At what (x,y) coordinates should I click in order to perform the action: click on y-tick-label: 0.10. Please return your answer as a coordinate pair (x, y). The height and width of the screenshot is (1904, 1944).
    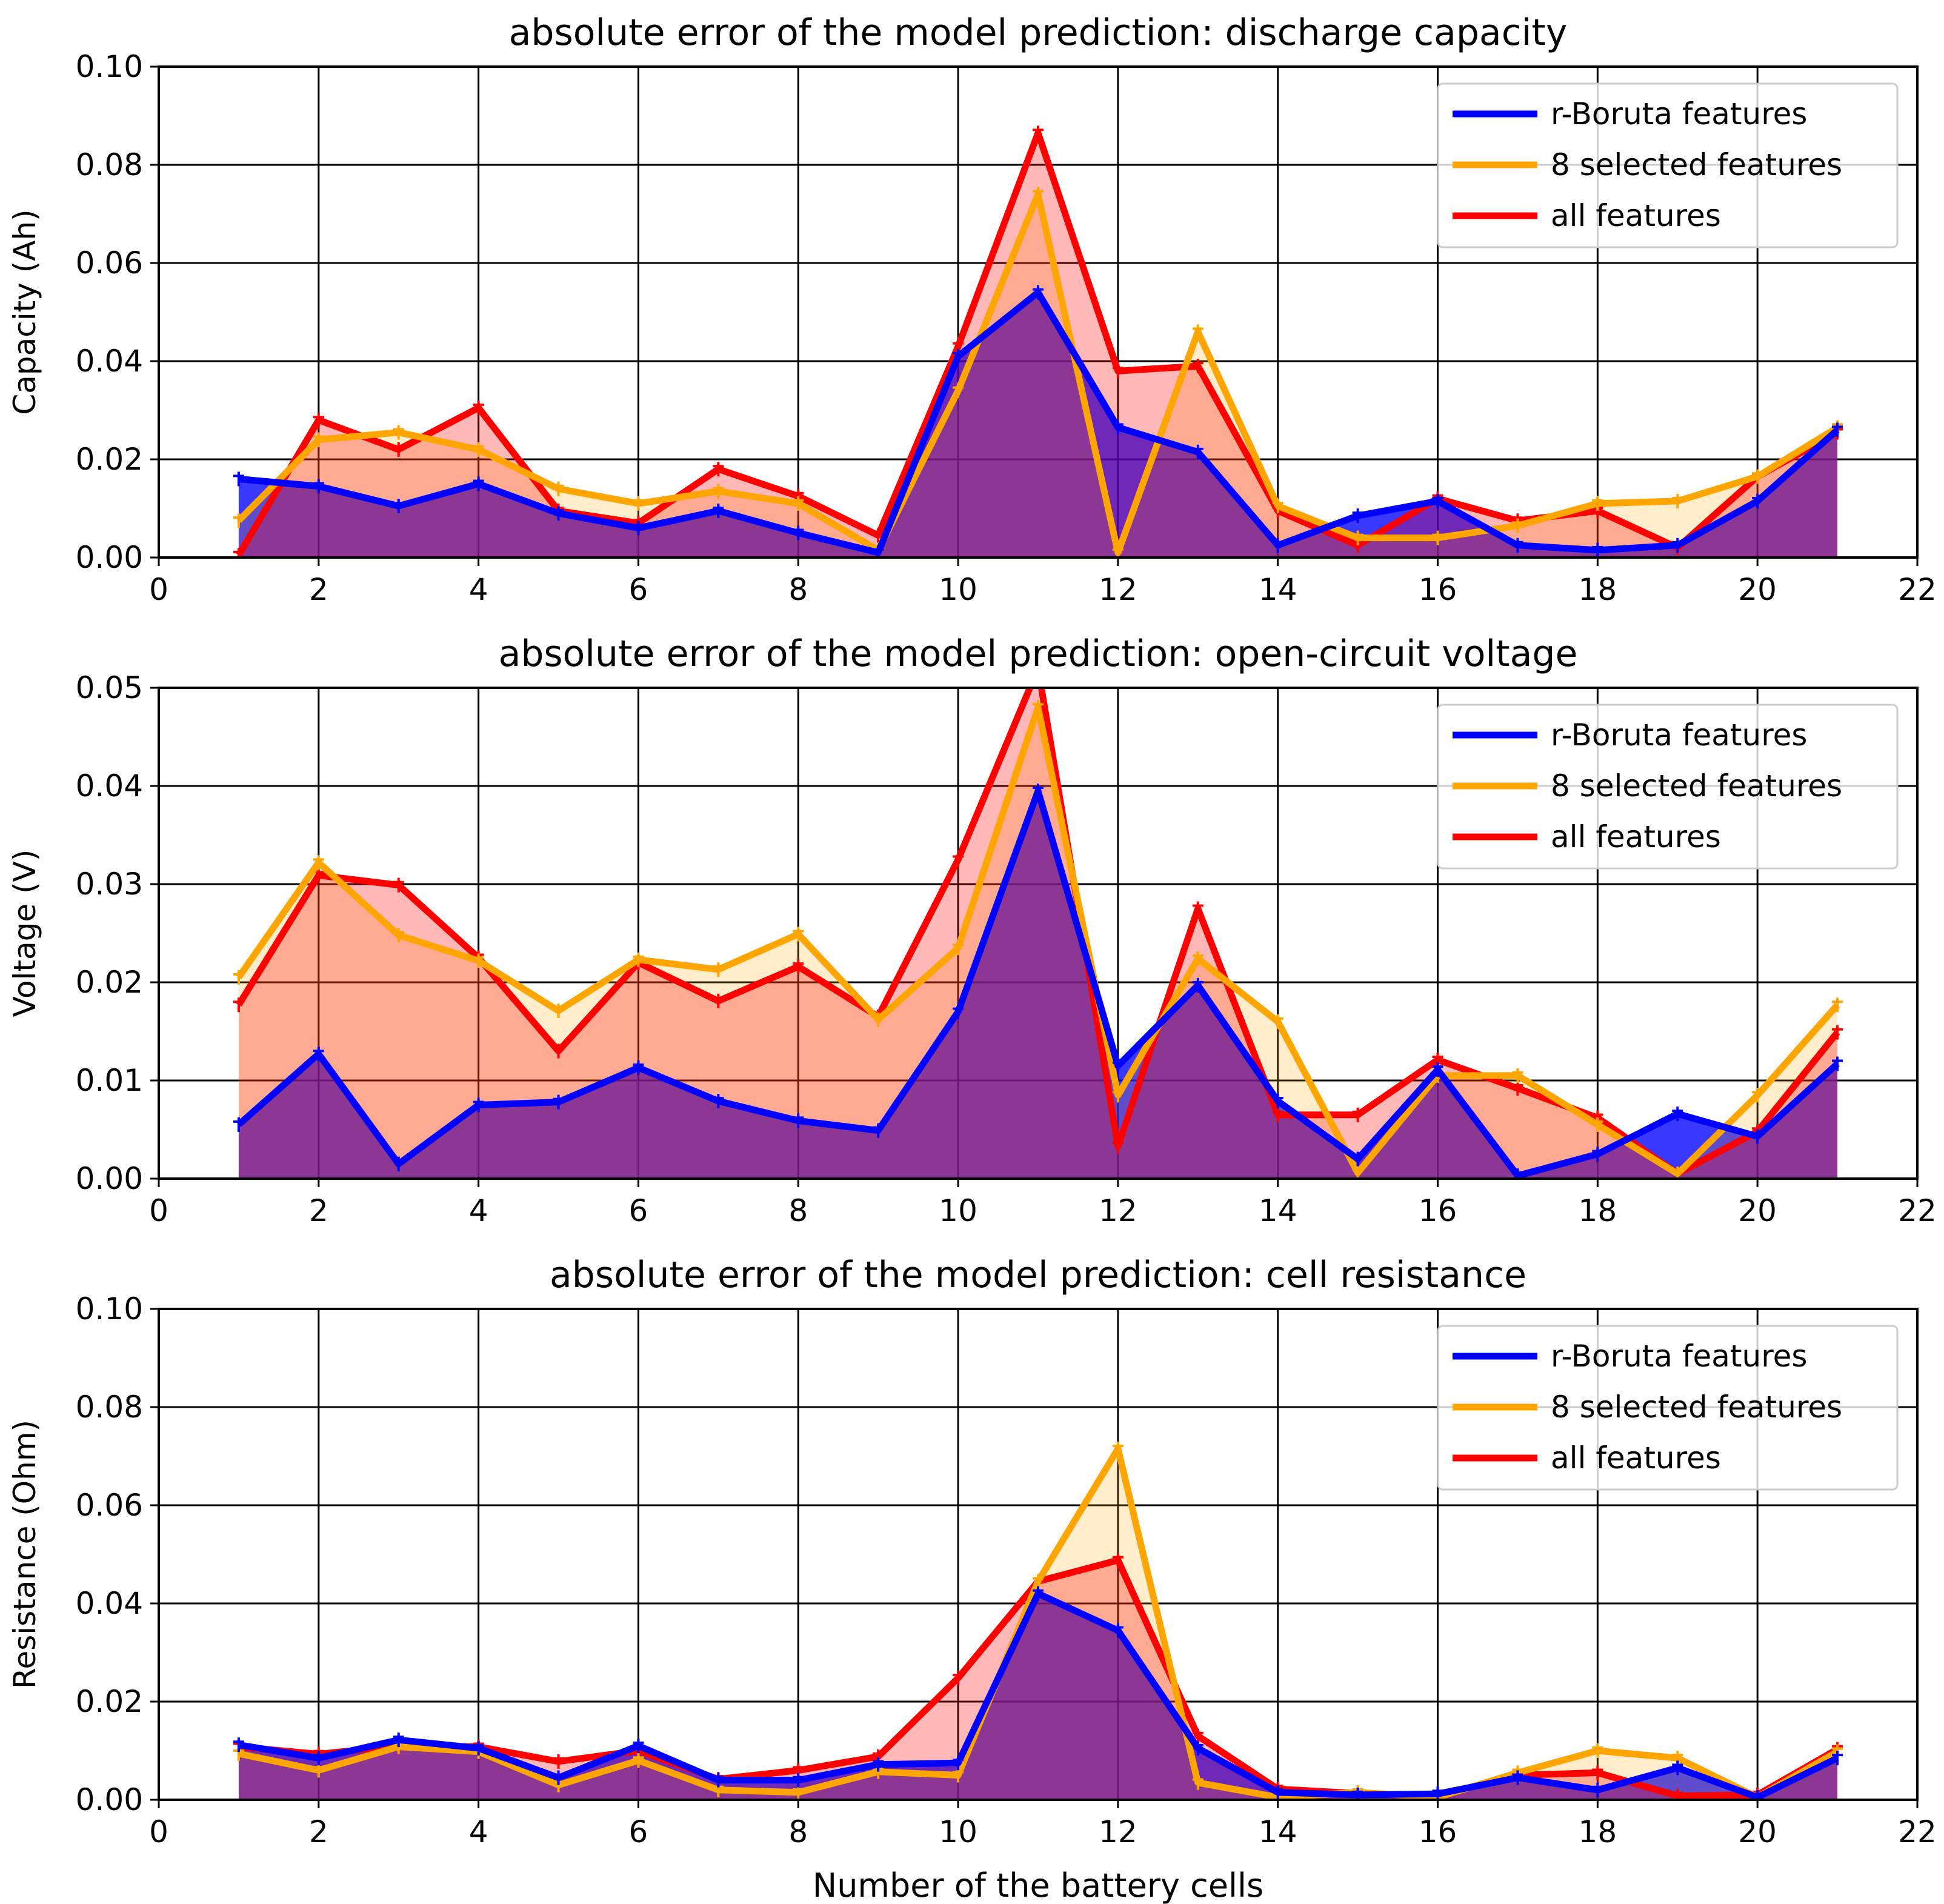
    Looking at the image, I should click on (109, 66).